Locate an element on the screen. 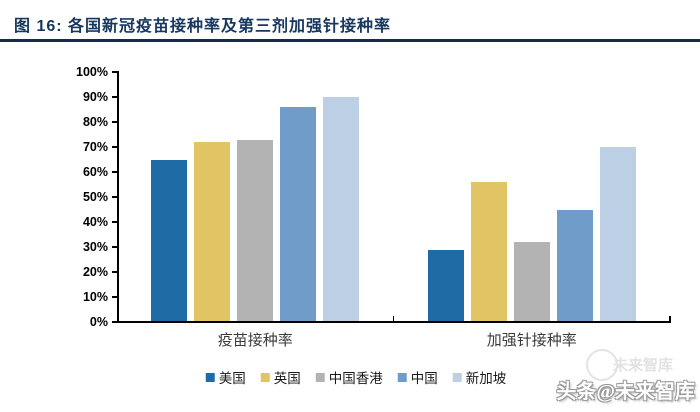 This screenshot has height=412, width=700. y-axis-label: 10% is located at coordinates (95, 297).